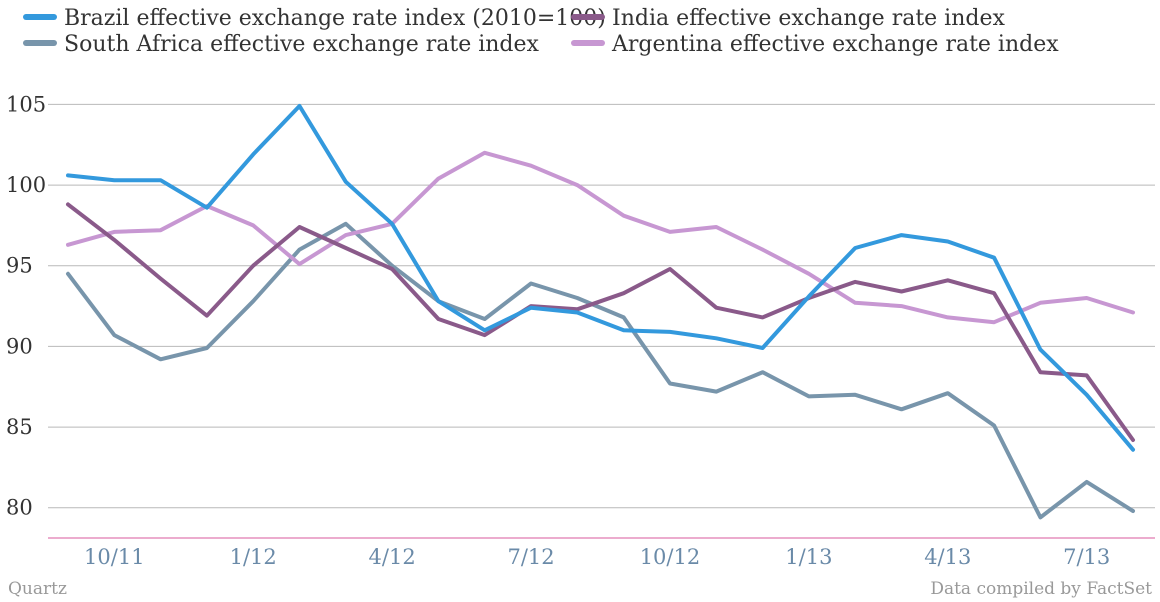 This screenshot has height=602, width=1160. I want to click on y-axis: 80 85 90 95 100 105, so click(26, 305).